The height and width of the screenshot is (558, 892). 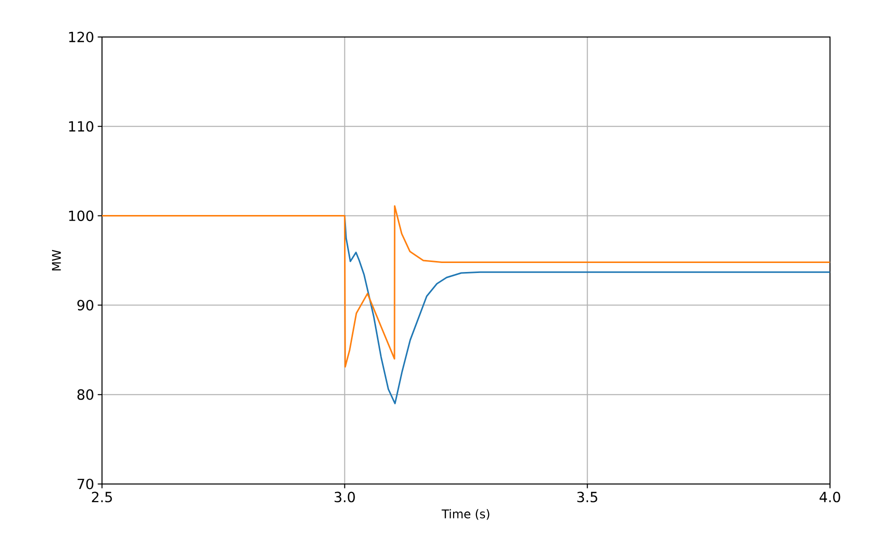 I want to click on x-axis-title: Time (s), so click(x=466, y=514).